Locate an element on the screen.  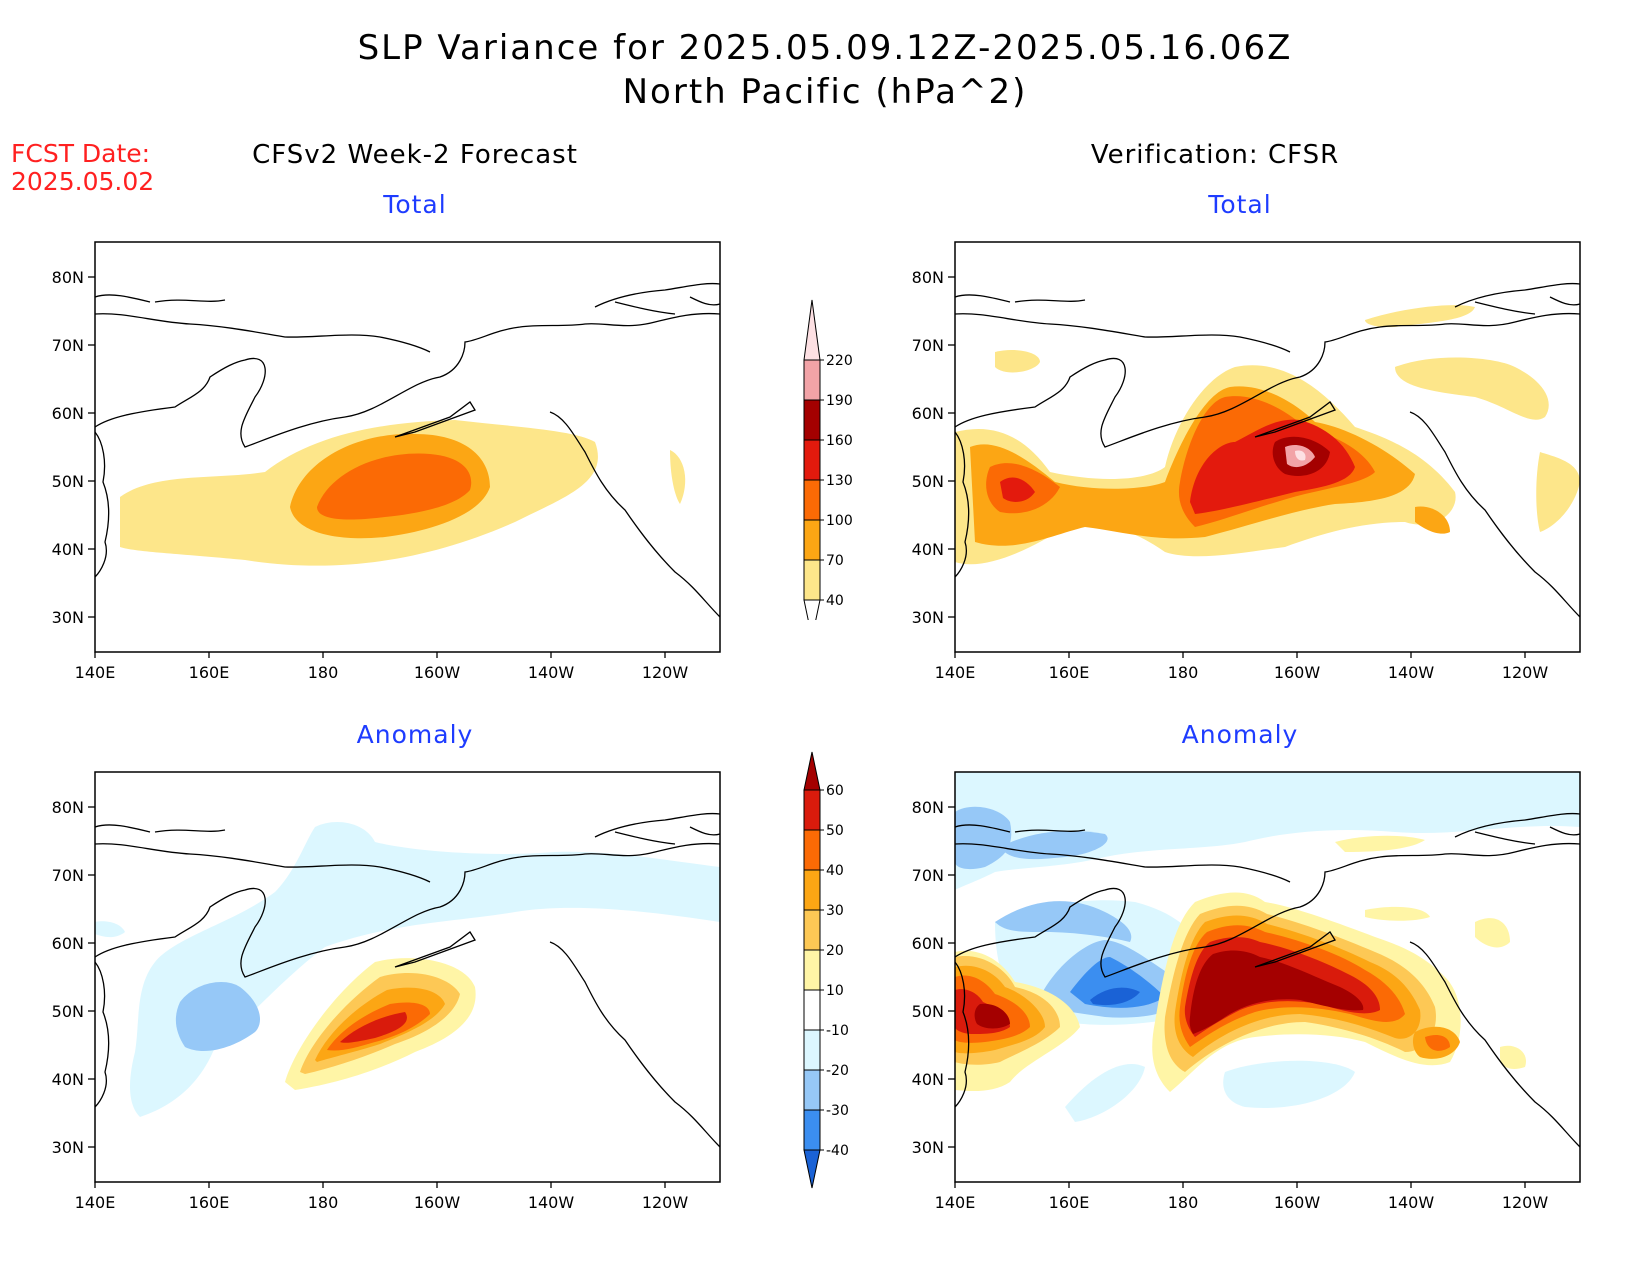
colorbar-label: -20 is located at coordinates (837, 1071).